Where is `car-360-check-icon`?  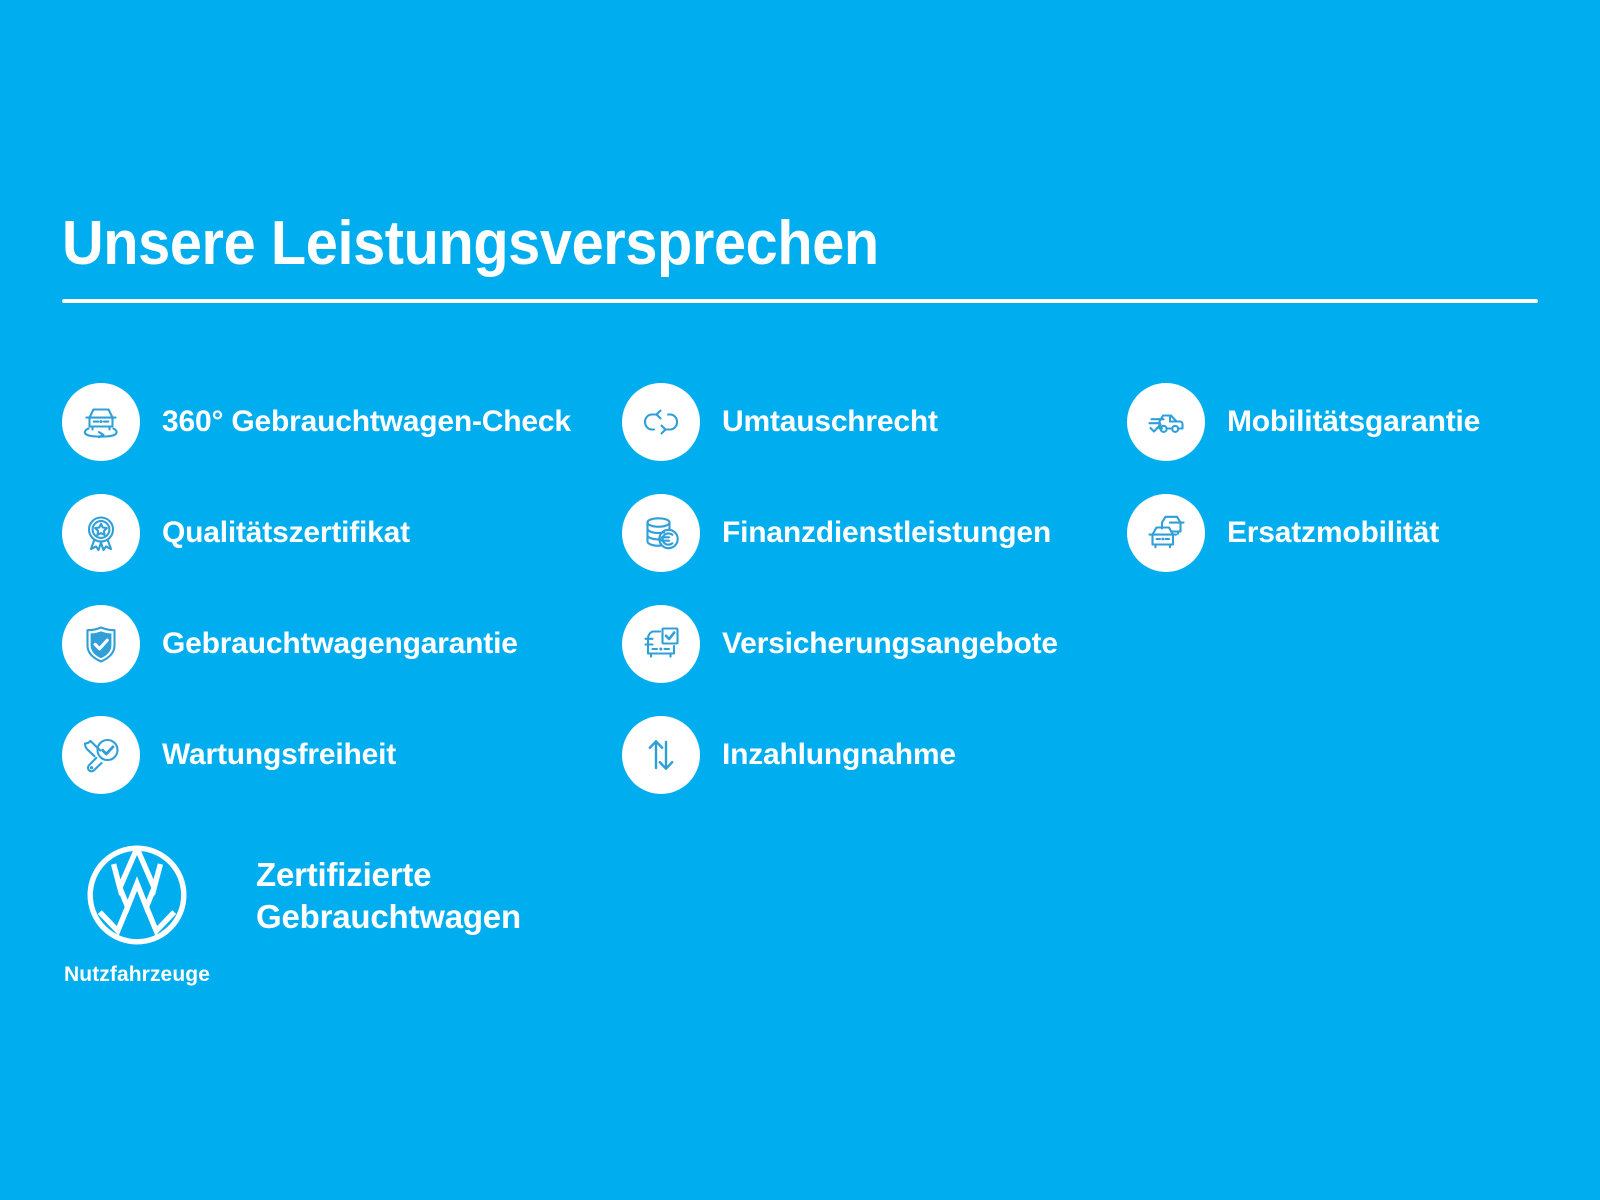 car-360-check-icon is located at coordinates (101, 421).